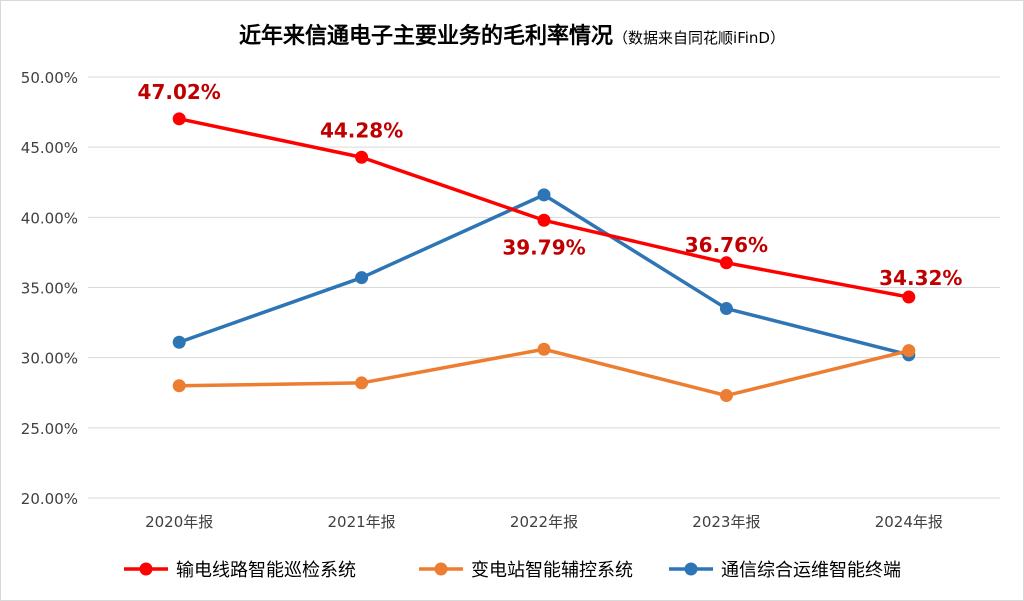 This screenshot has width=1024, height=601. What do you see at coordinates (362, 522) in the screenshot?
I see `x-tick-label: 2021年报` at bounding box center [362, 522].